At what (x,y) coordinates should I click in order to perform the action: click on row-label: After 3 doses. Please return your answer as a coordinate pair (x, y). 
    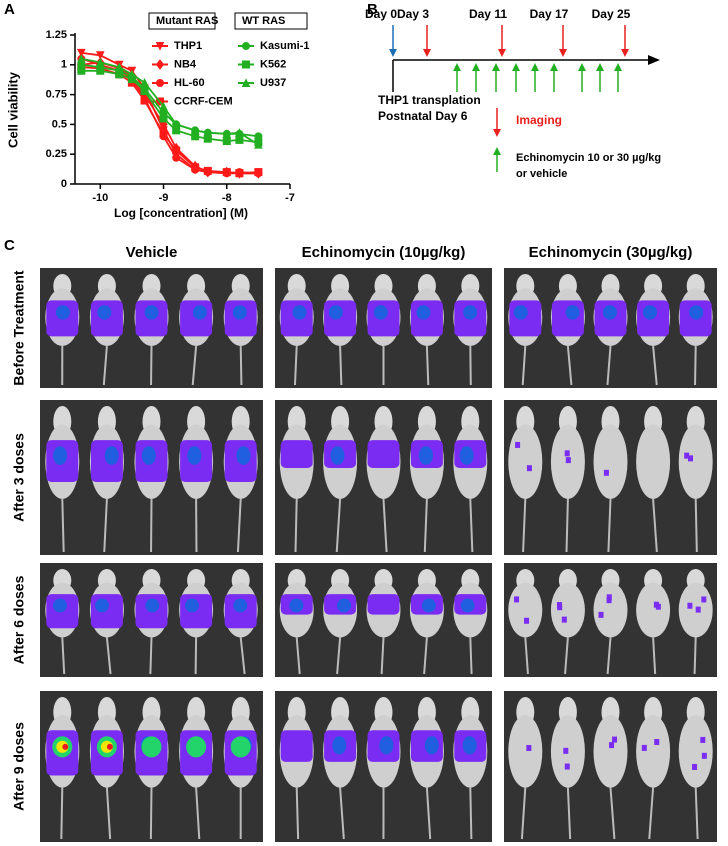
    Looking at the image, I should click on (19, 477).